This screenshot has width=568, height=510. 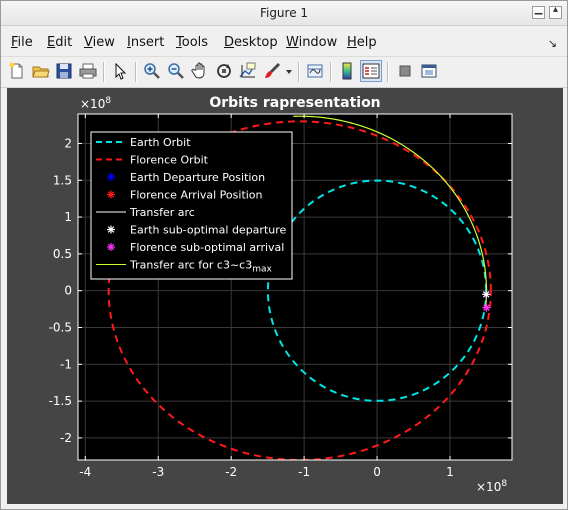 I want to click on save-icon, so click(x=64, y=71).